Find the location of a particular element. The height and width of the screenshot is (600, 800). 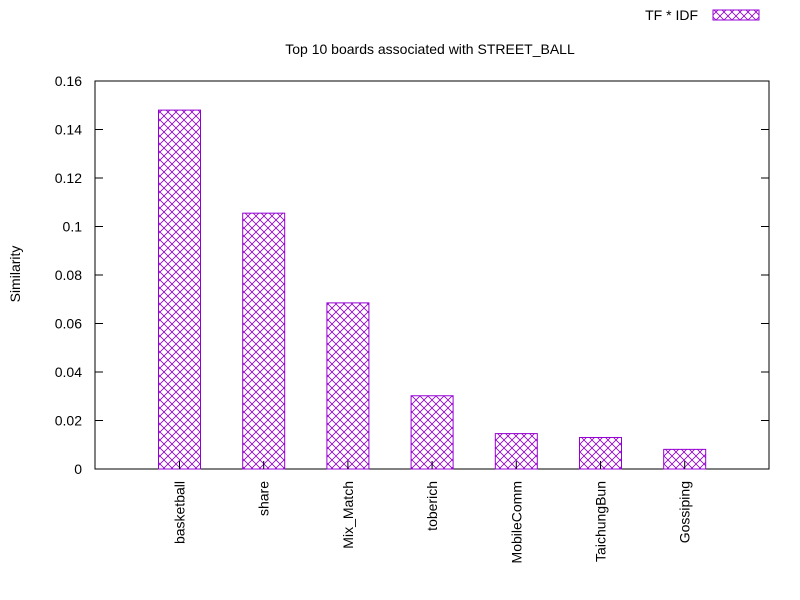

y-tick-label: 0.04 is located at coordinates (68, 372).